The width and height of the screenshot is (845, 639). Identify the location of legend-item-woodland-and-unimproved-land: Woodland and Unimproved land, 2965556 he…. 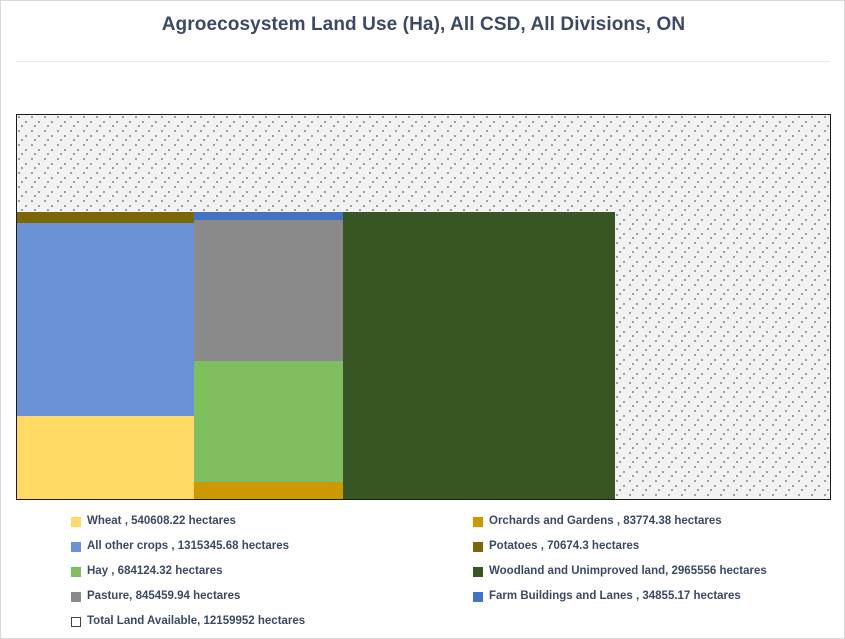
(658, 571).